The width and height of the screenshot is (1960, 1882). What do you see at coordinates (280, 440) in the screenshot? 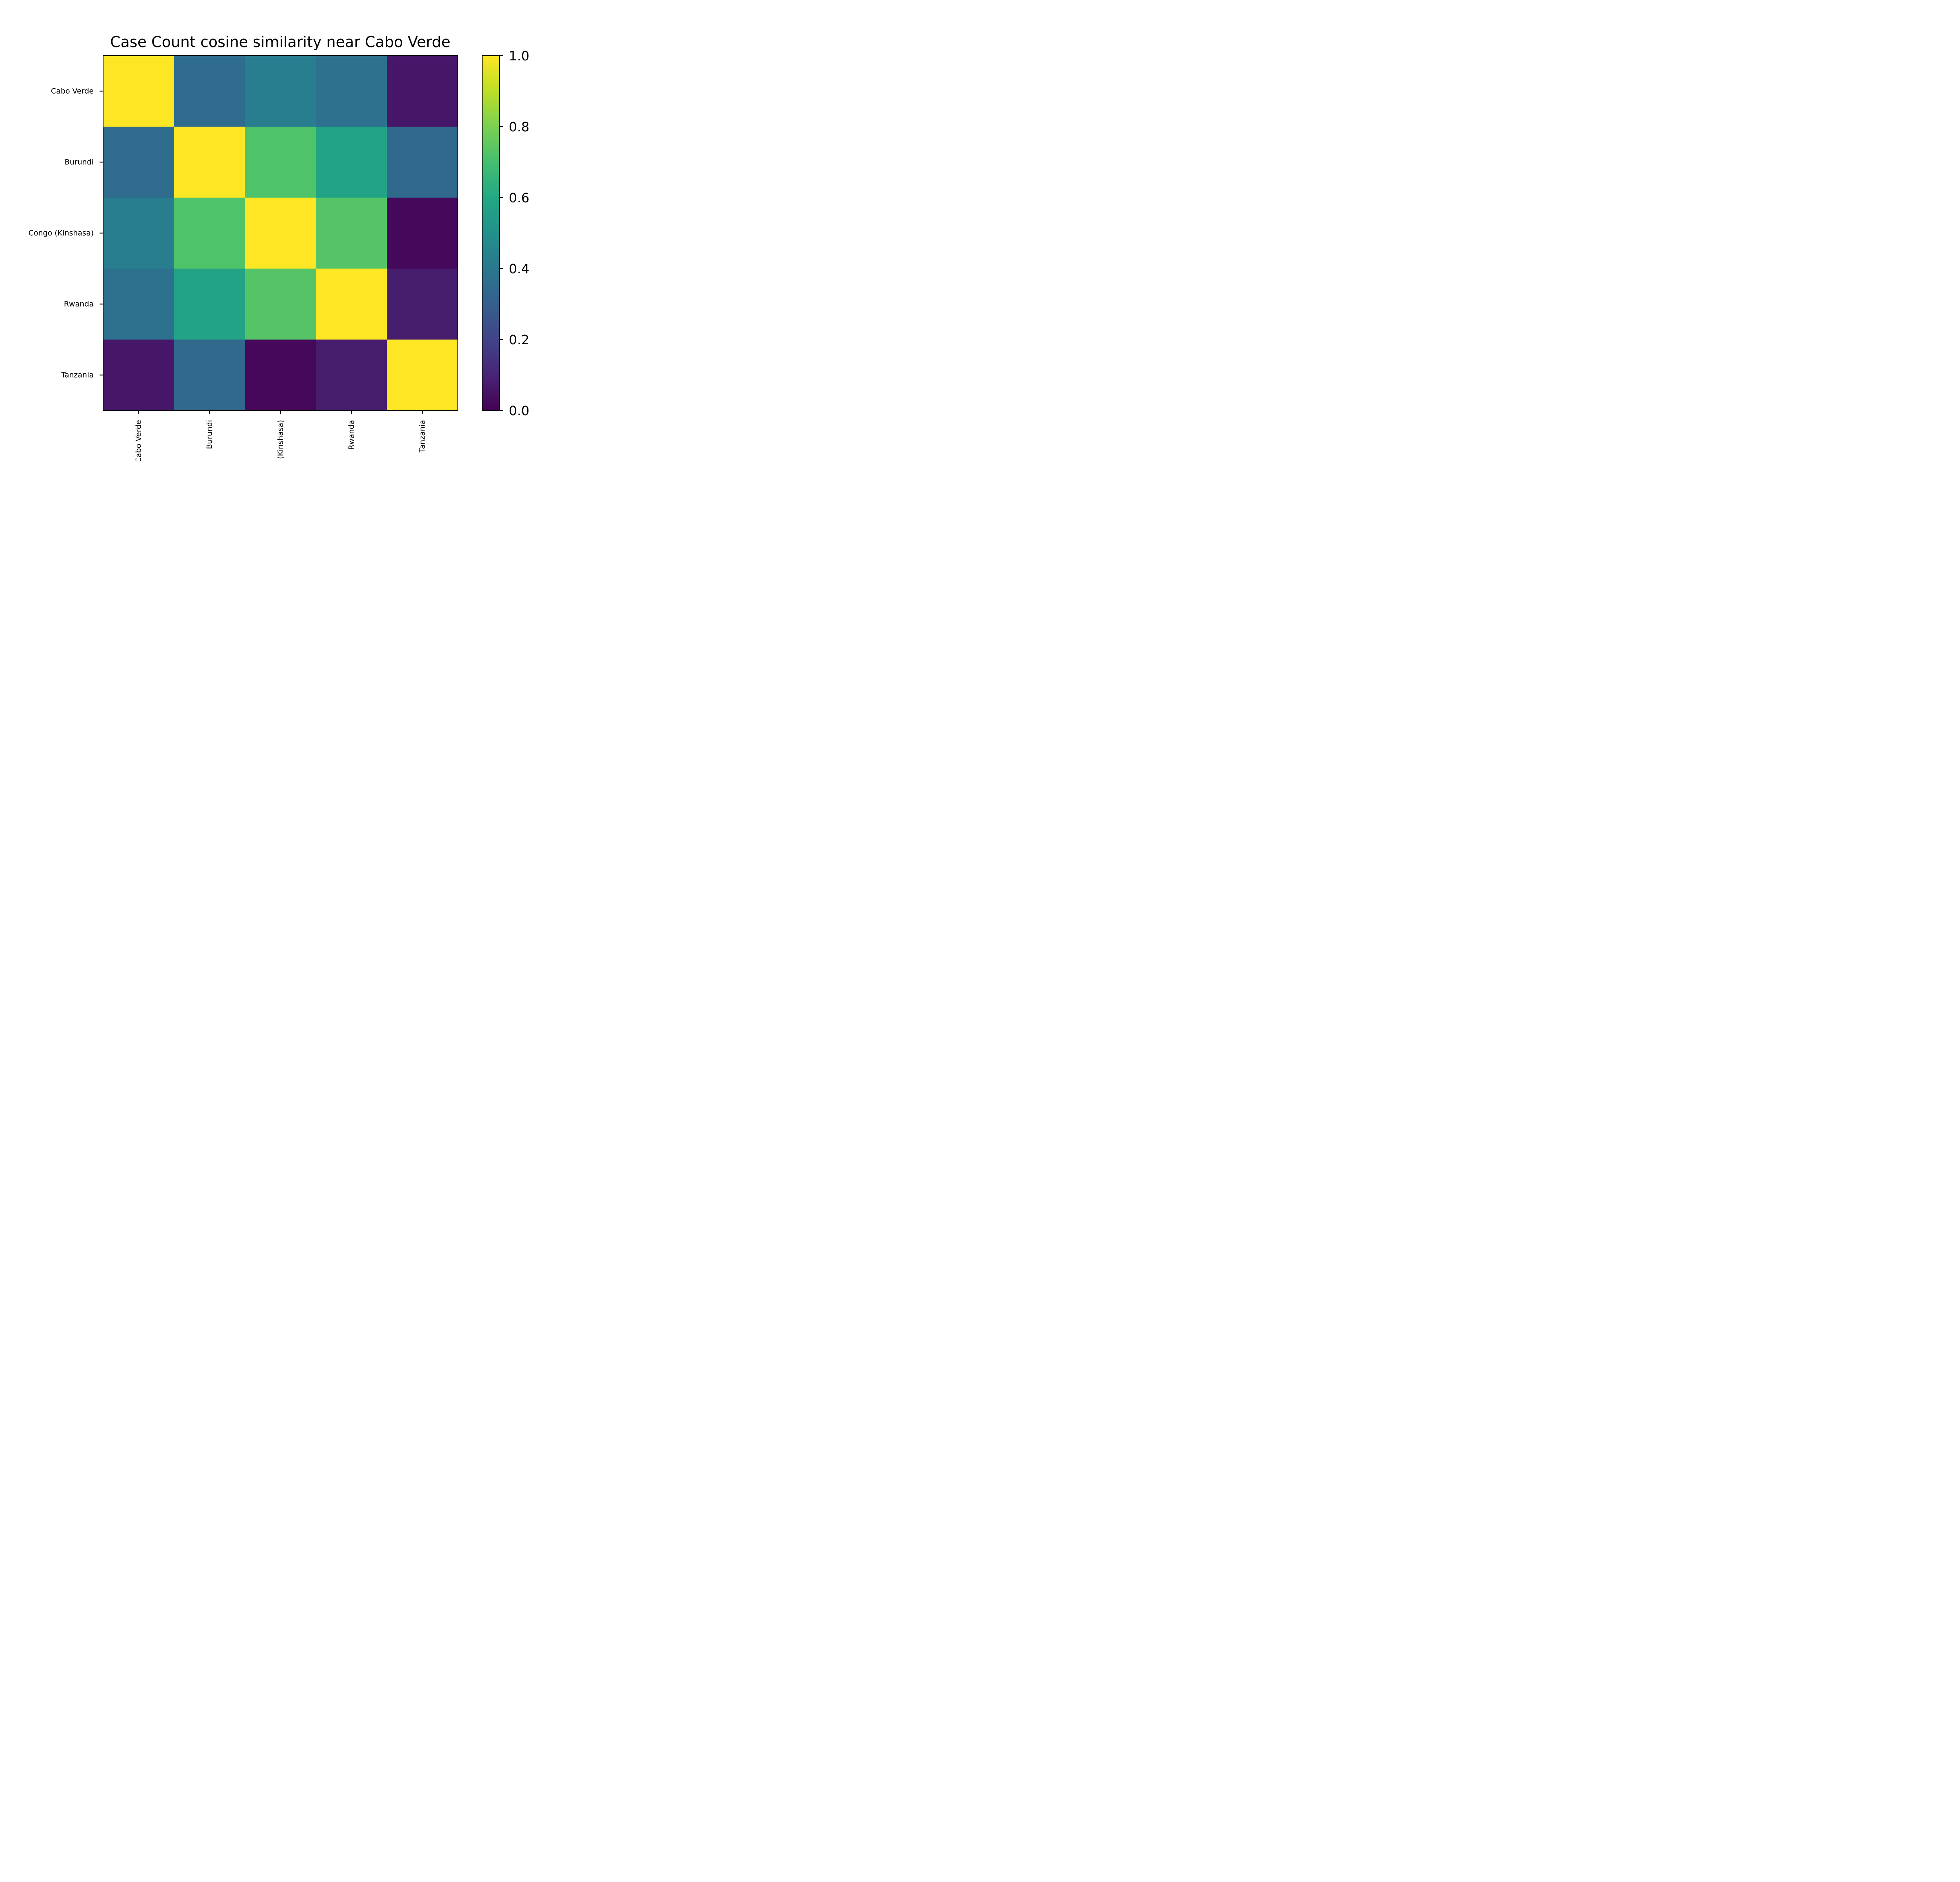
I see `x-tick-label: Congo (Kinshasa)` at bounding box center [280, 440].